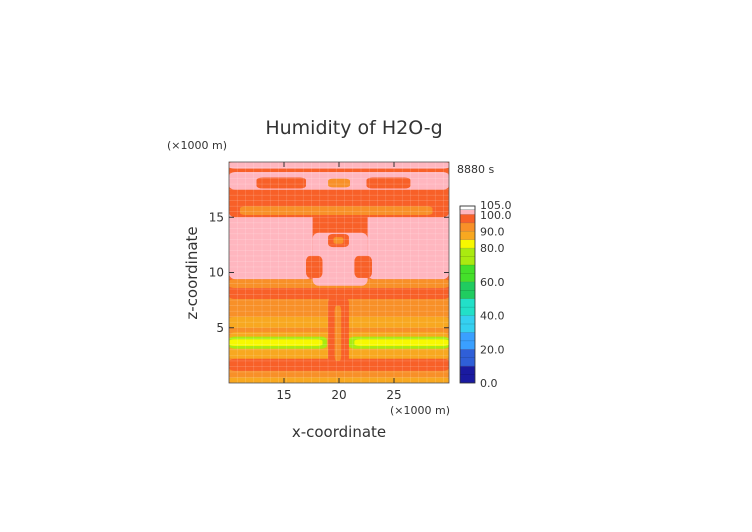 This screenshot has width=752, height=532. What do you see at coordinates (339, 432) in the screenshot?
I see `x-axis-label: x-coordinate` at bounding box center [339, 432].